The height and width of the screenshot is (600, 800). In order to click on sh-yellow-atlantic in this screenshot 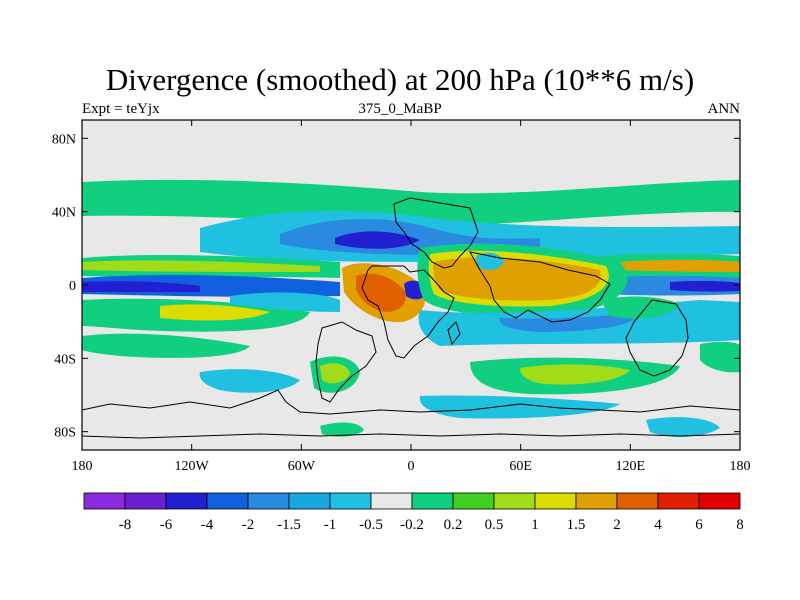, I will do `click(335, 373)`.